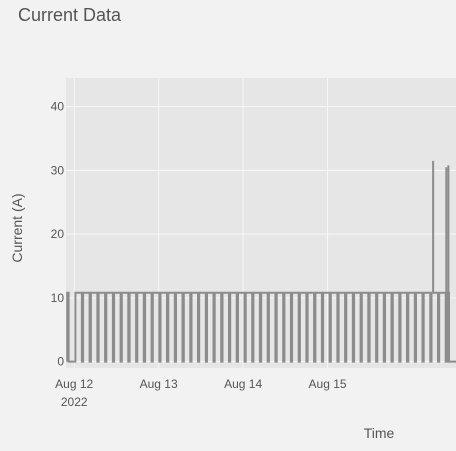 This screenshot has width=456, height=451. What do you see at coordinates (70, 15) in the screenshot?
I see `chart-title: Current Data` at bounding box center [70, 15].